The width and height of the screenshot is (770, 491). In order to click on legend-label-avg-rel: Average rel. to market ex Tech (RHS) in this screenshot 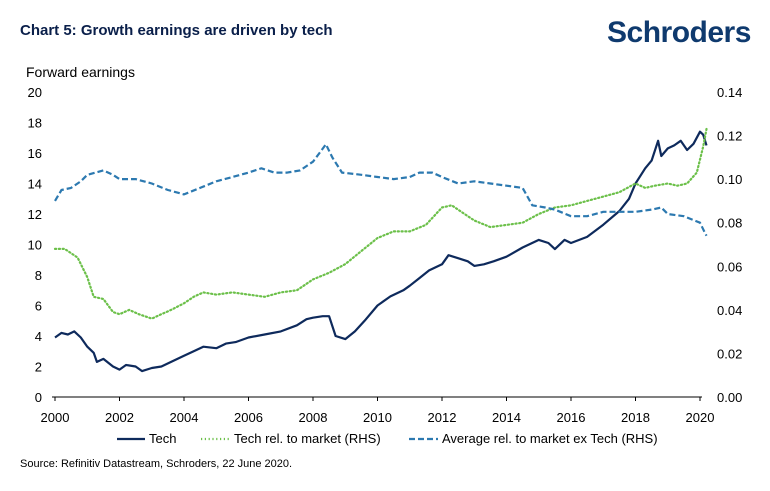, I will do `click(550, 438)`.